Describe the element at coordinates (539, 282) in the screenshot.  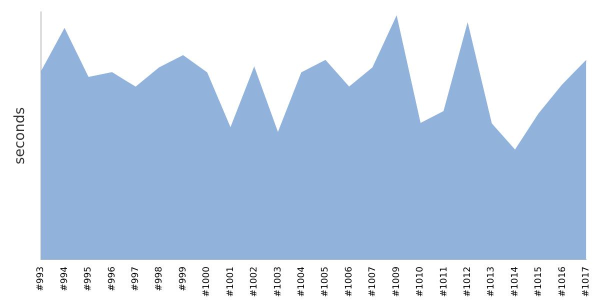
I see `x-tick-label: #1015` at that location.